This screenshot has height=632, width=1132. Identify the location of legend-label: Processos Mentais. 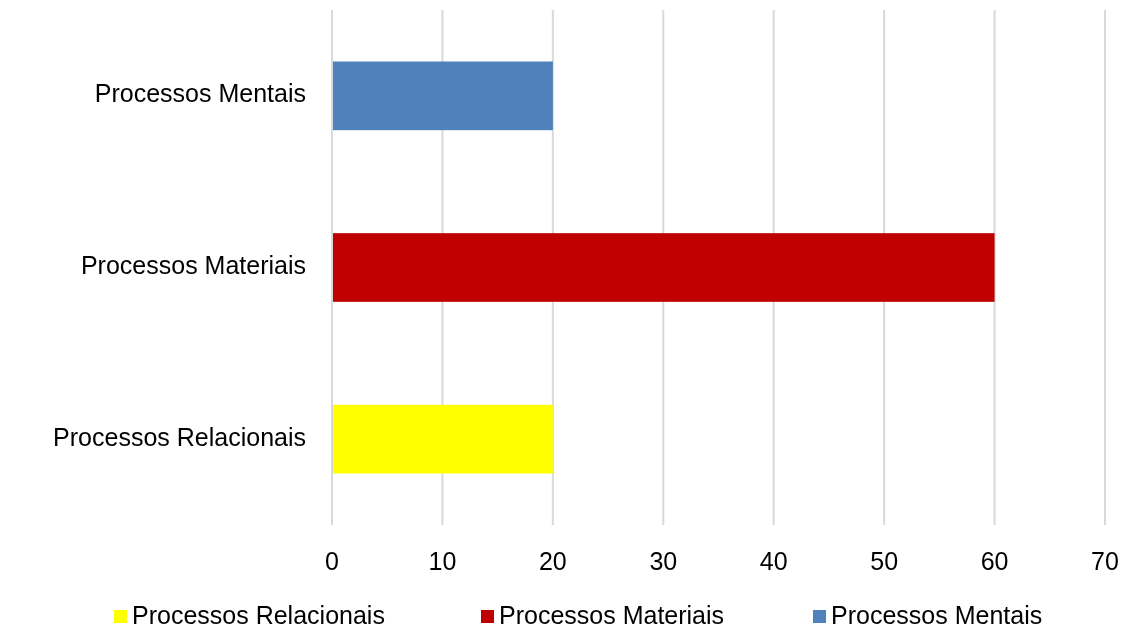
(937, 614).